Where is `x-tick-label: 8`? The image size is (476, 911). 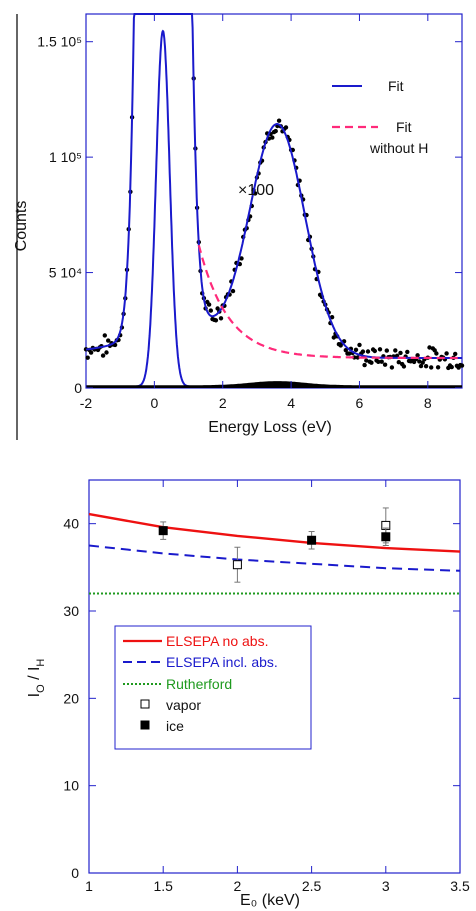
x-tick-label: 8 is located at coordinates (428, 403).